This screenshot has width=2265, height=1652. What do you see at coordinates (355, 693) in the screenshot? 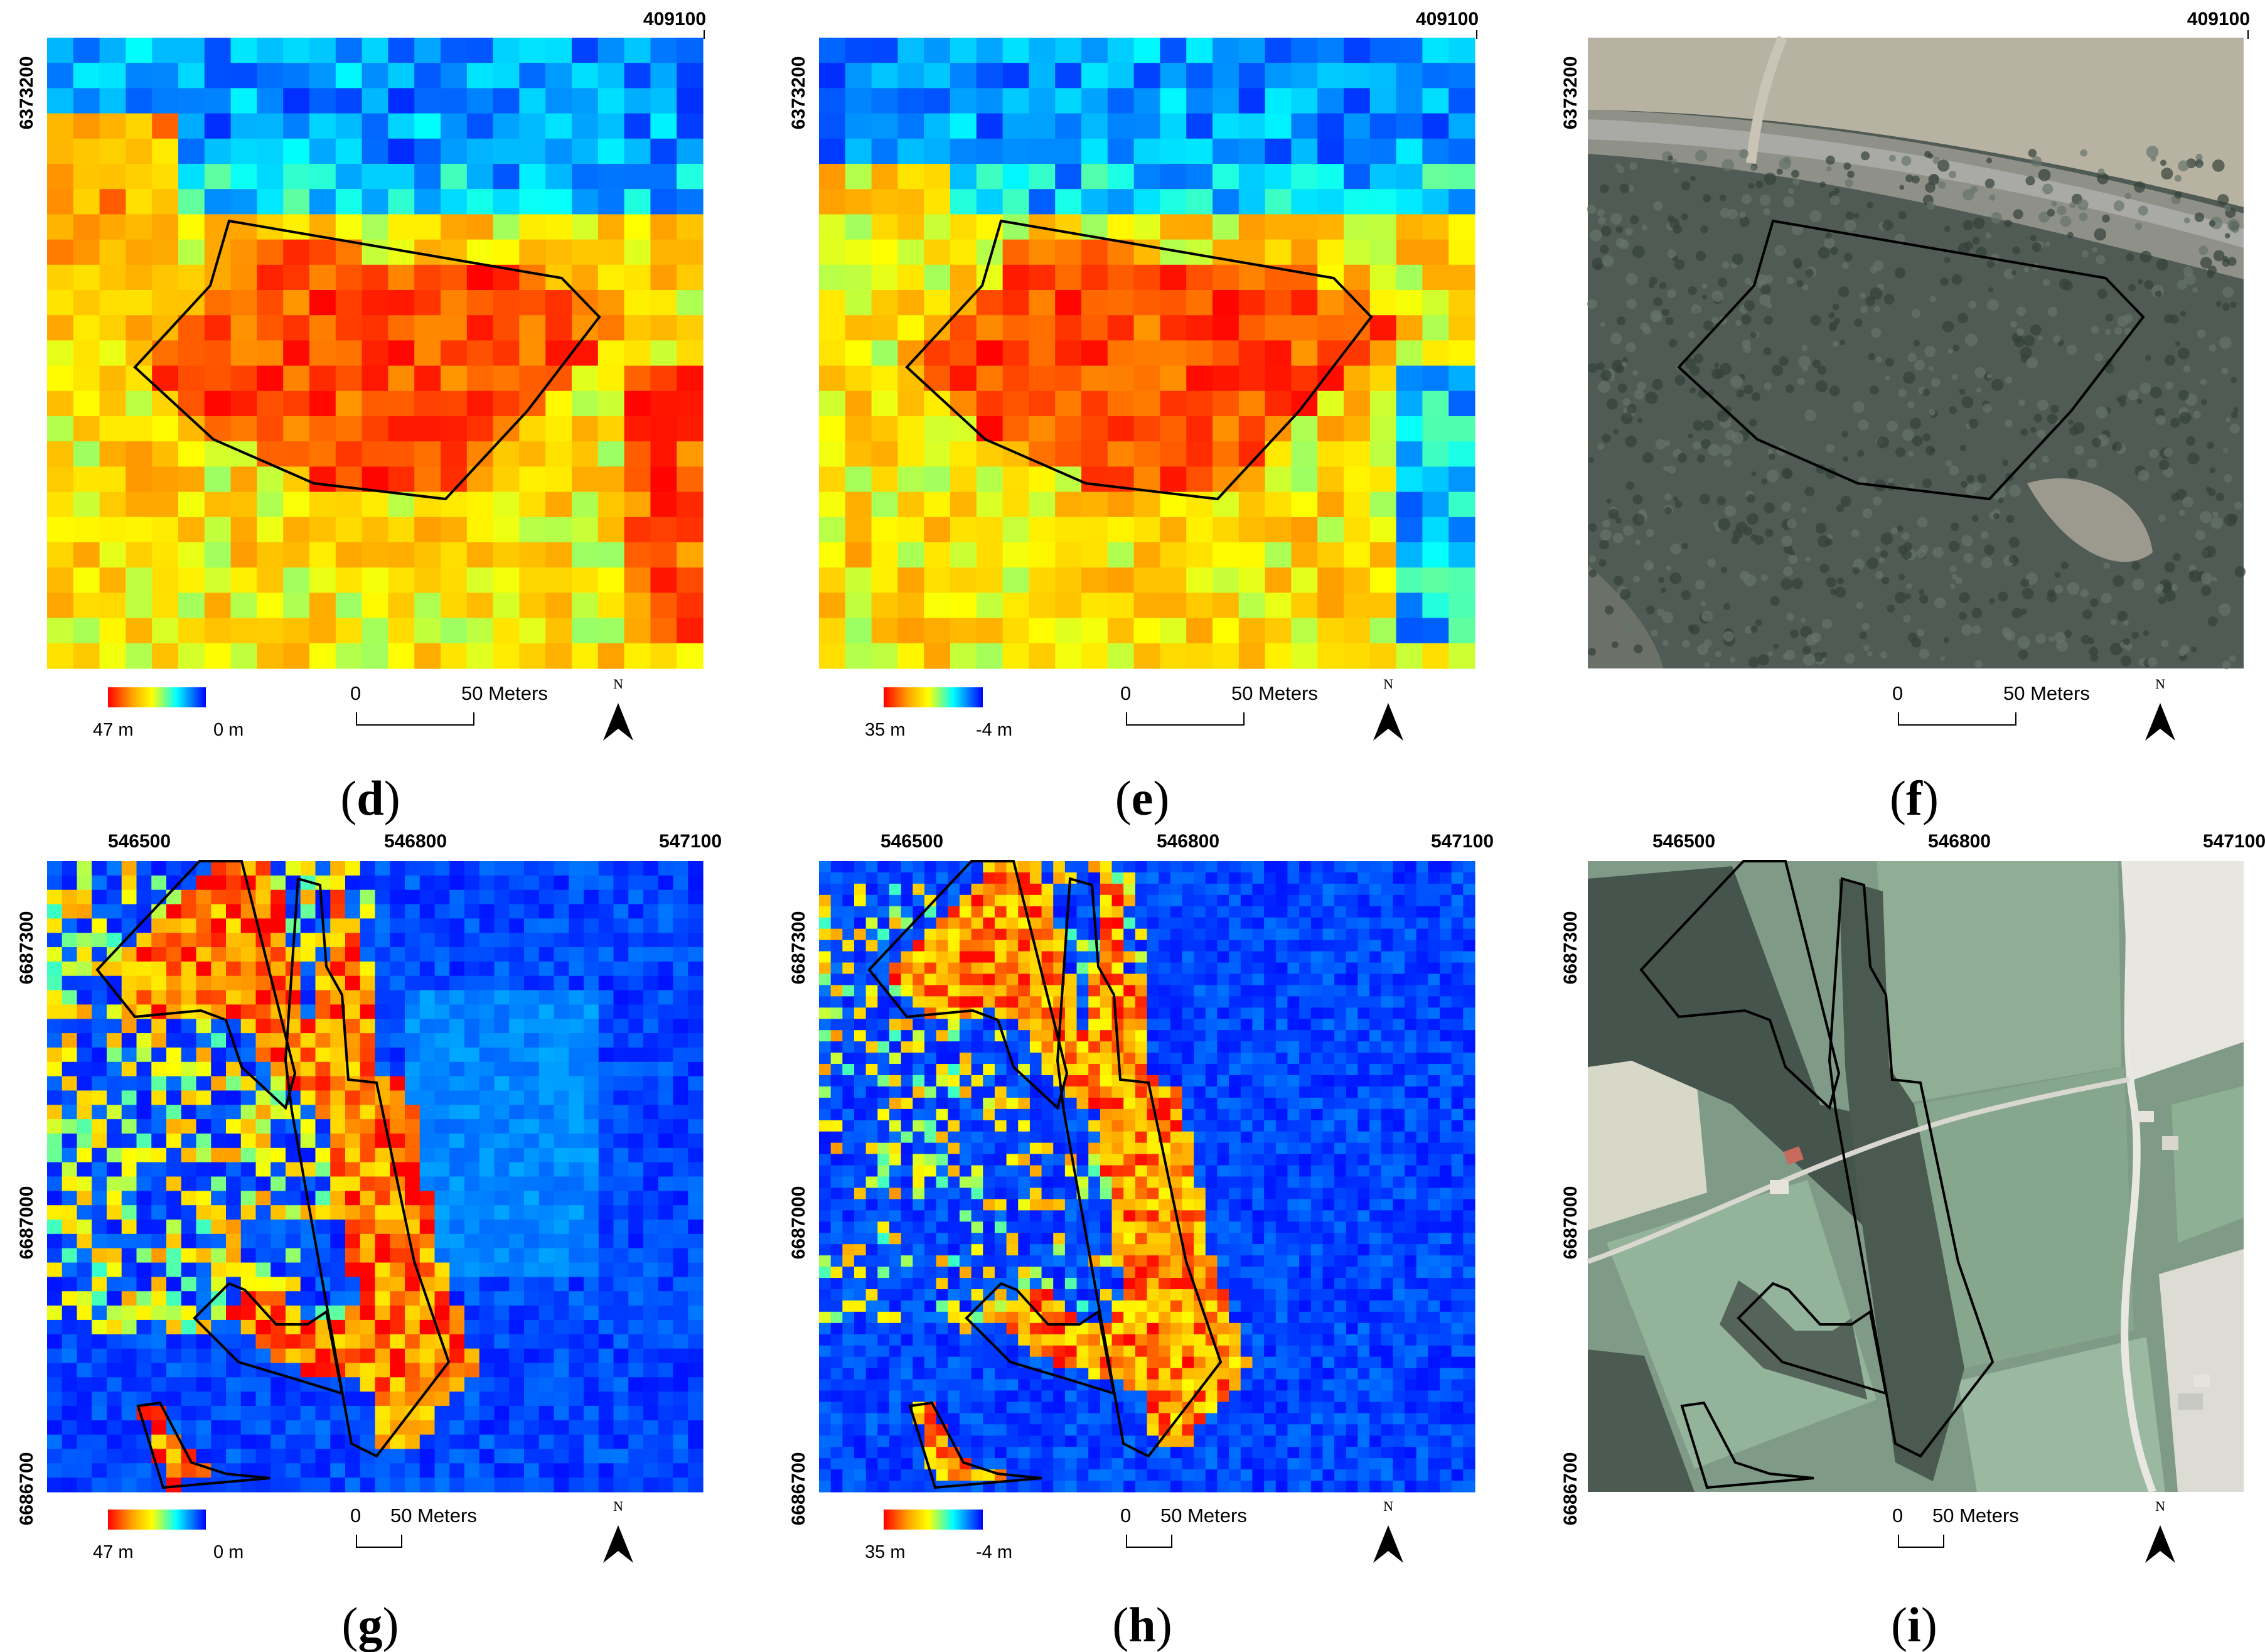
I see `scale-zero-d: 0` at bounding box center [355, 693].